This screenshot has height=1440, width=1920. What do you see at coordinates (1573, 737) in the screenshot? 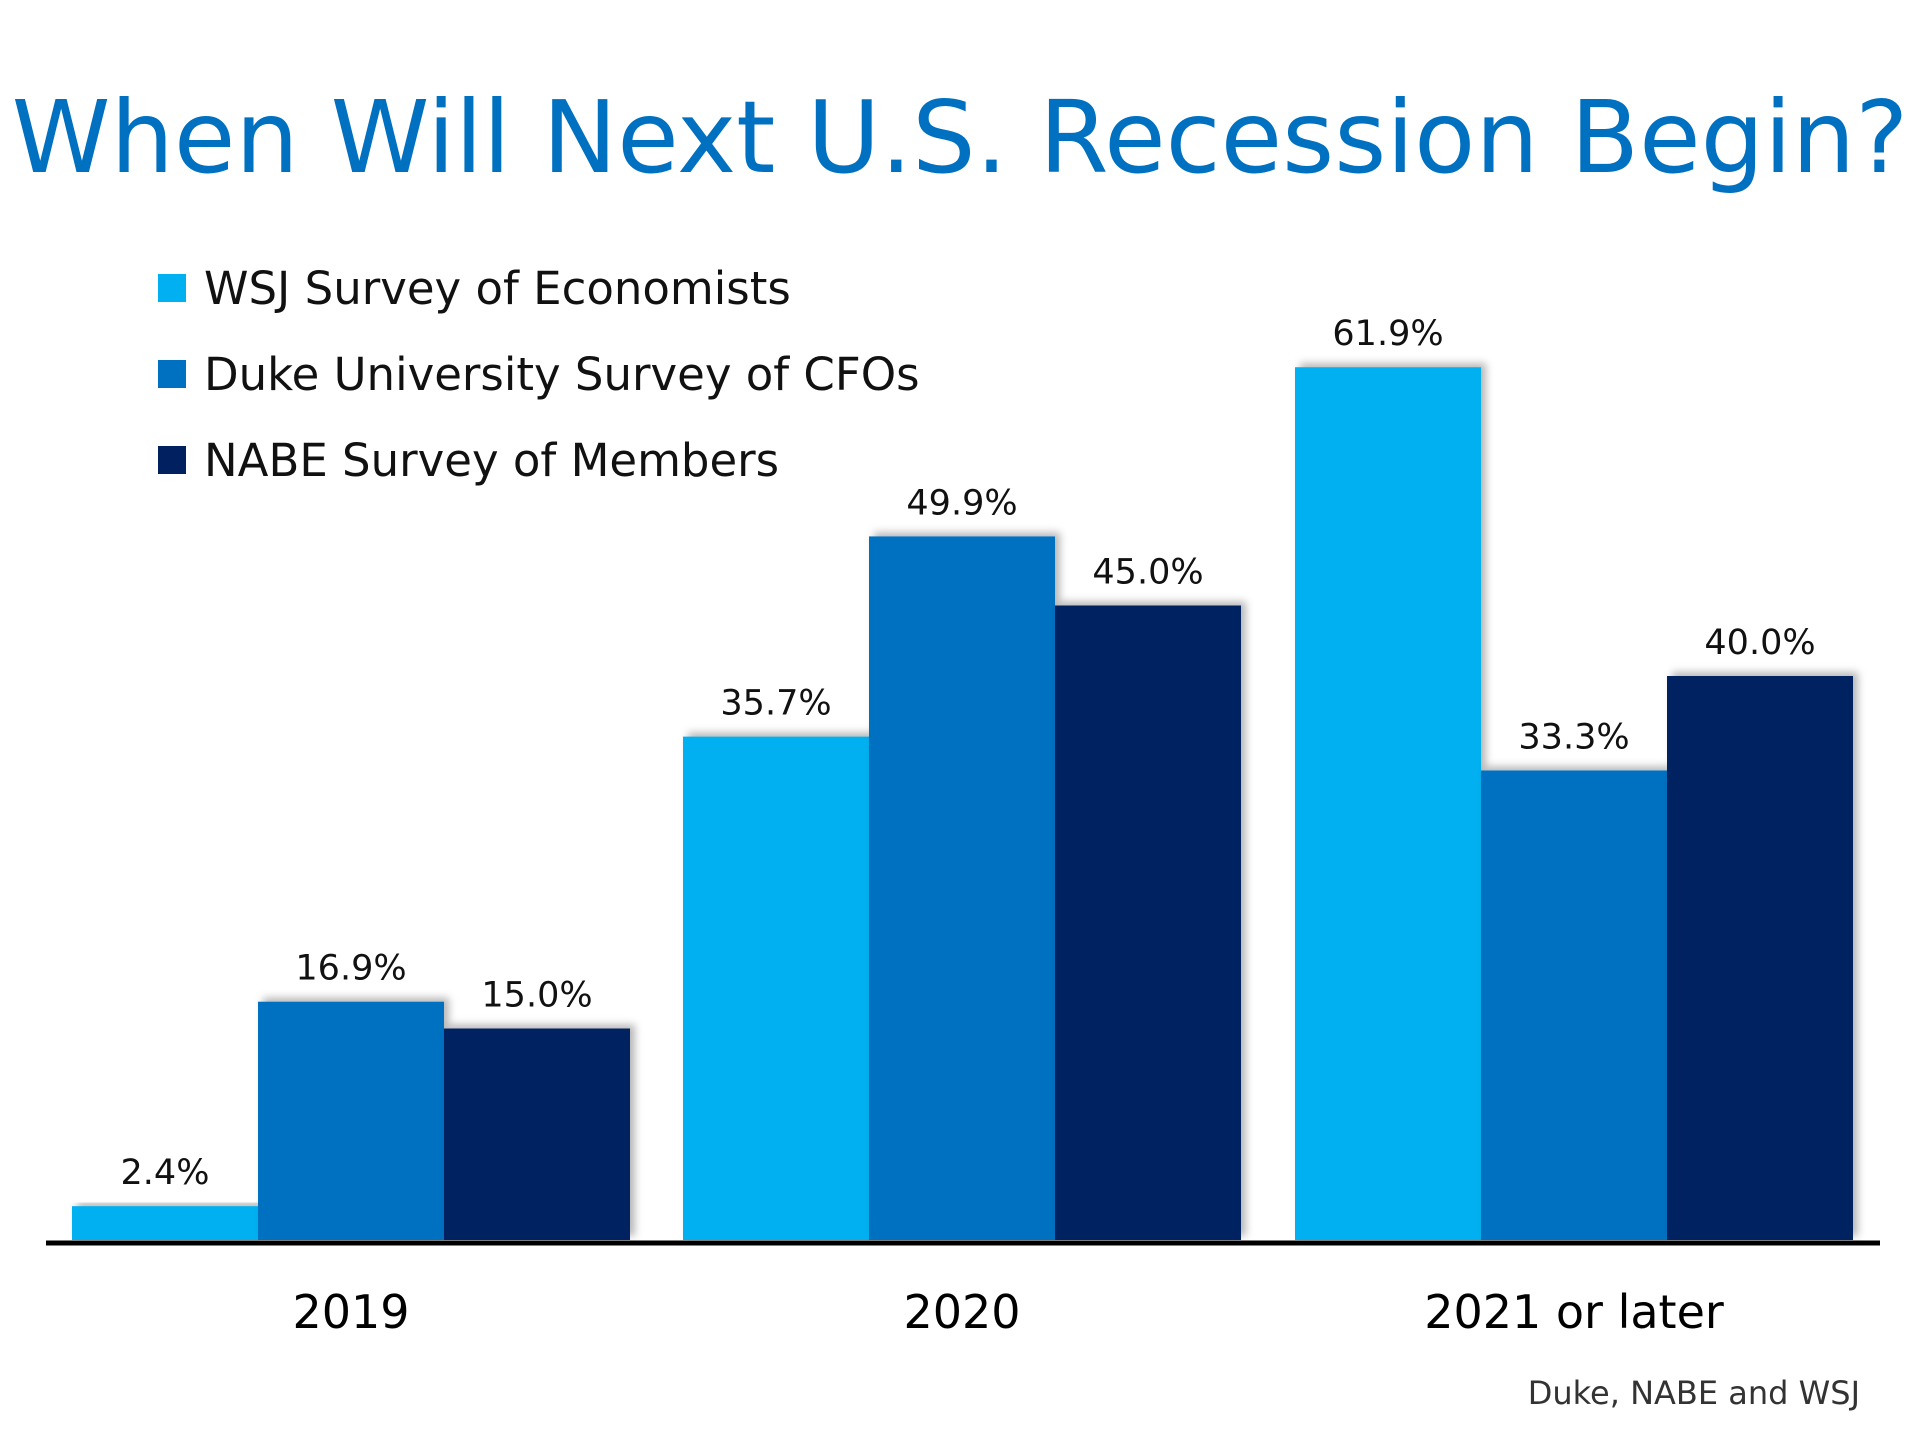
I see `value-label-duke-2: 33.3%` at bounding box center [1573, 737].